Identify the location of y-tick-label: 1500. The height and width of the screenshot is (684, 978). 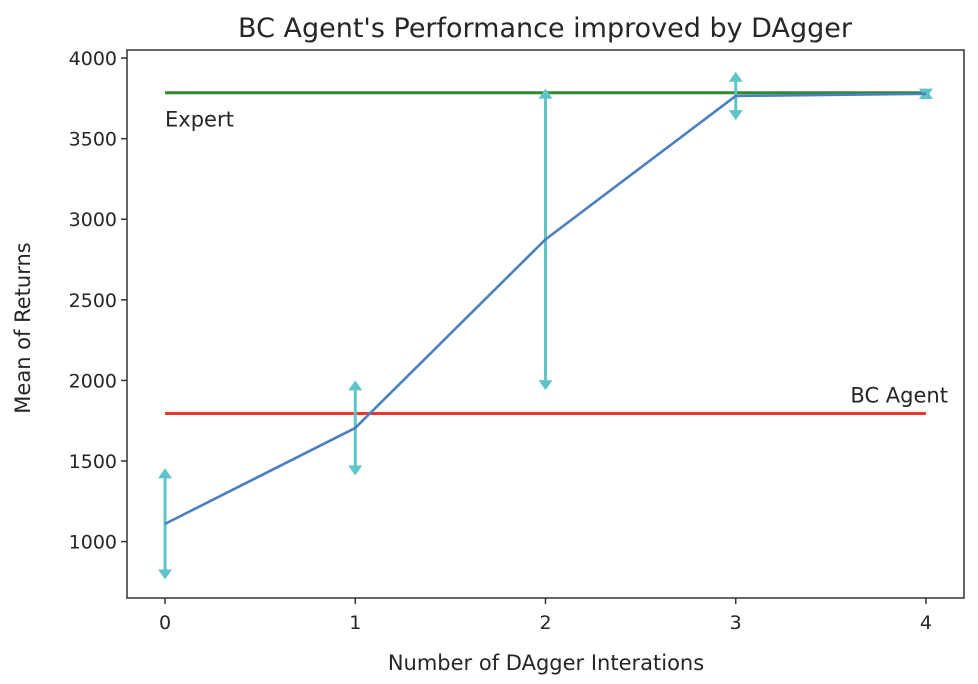
(93, 462).